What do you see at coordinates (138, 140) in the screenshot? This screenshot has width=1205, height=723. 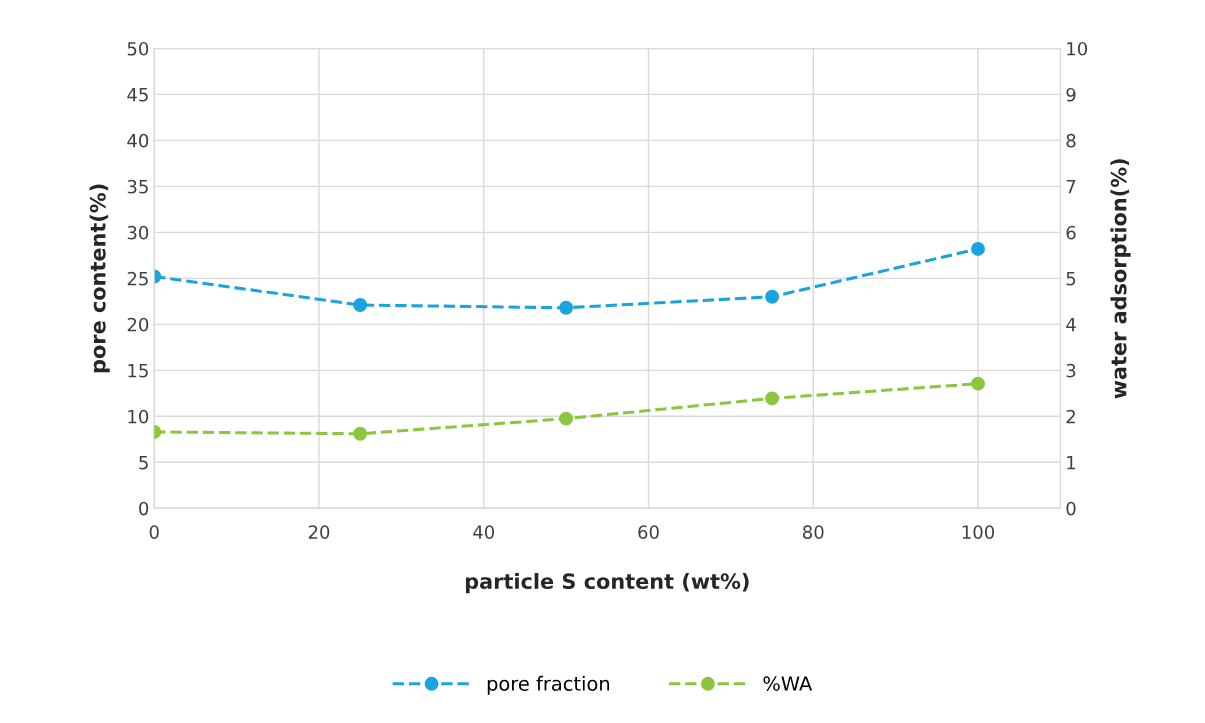 I see `y-tick-label: 40` at bounding box center [138, 140].